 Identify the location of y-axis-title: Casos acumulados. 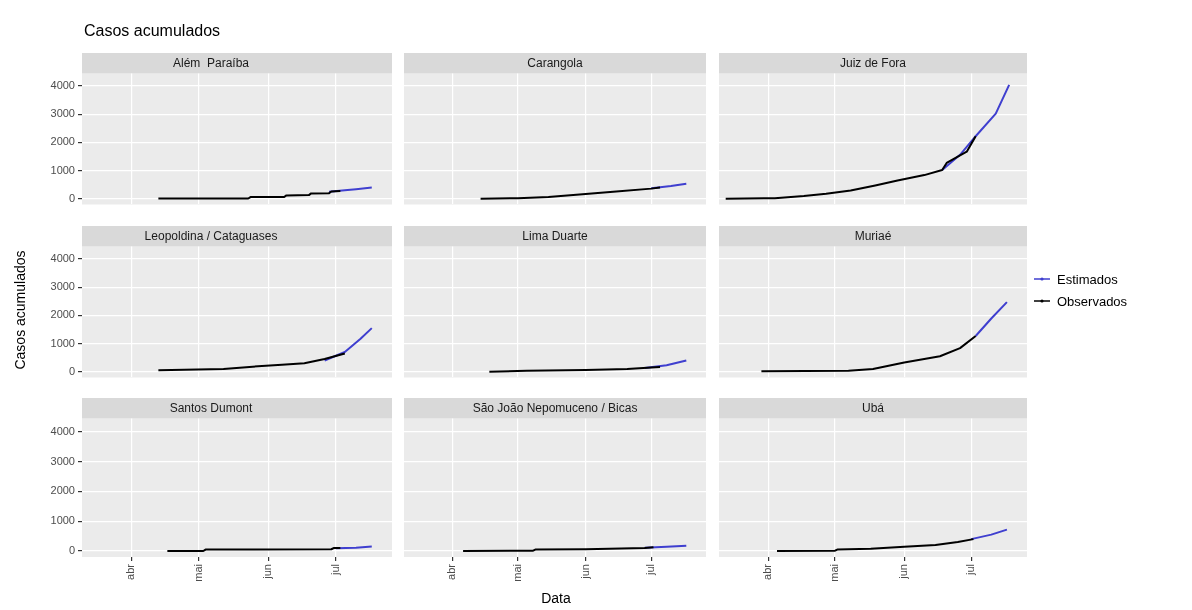
(20, 310).